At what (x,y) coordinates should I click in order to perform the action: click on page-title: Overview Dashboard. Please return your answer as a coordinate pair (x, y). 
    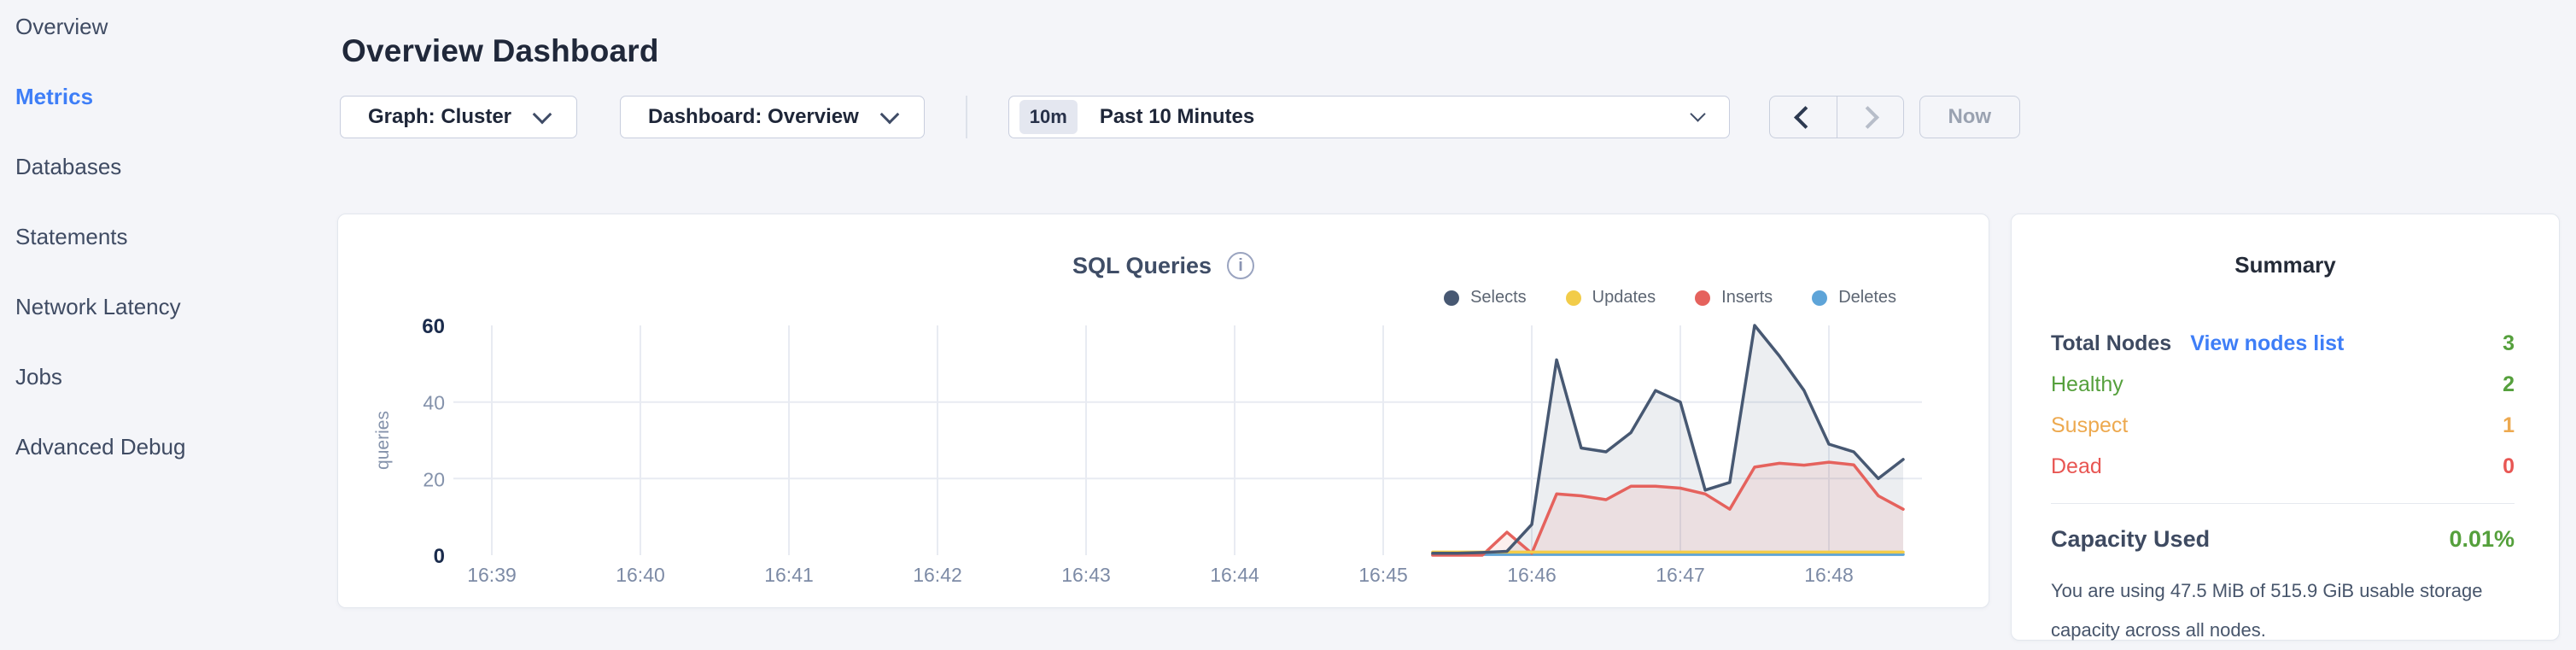
    Looking at the image, I should click on (500, 50).